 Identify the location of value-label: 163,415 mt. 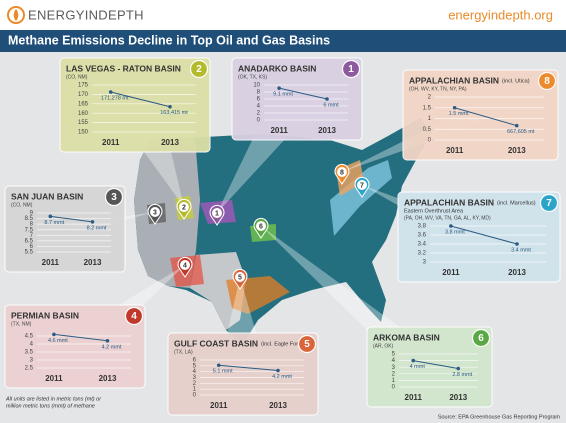
(174, 113).